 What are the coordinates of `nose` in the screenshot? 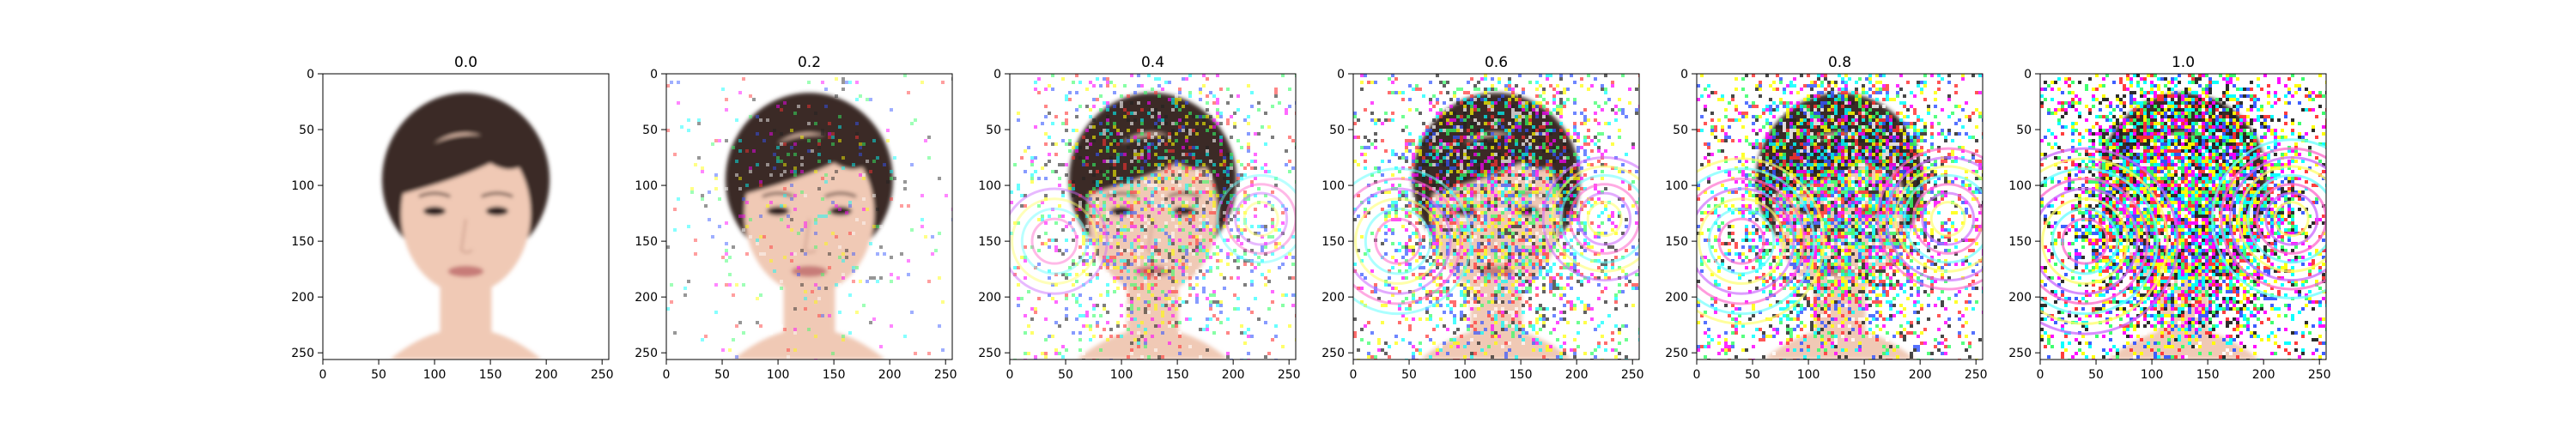 It's located at (810, 236).